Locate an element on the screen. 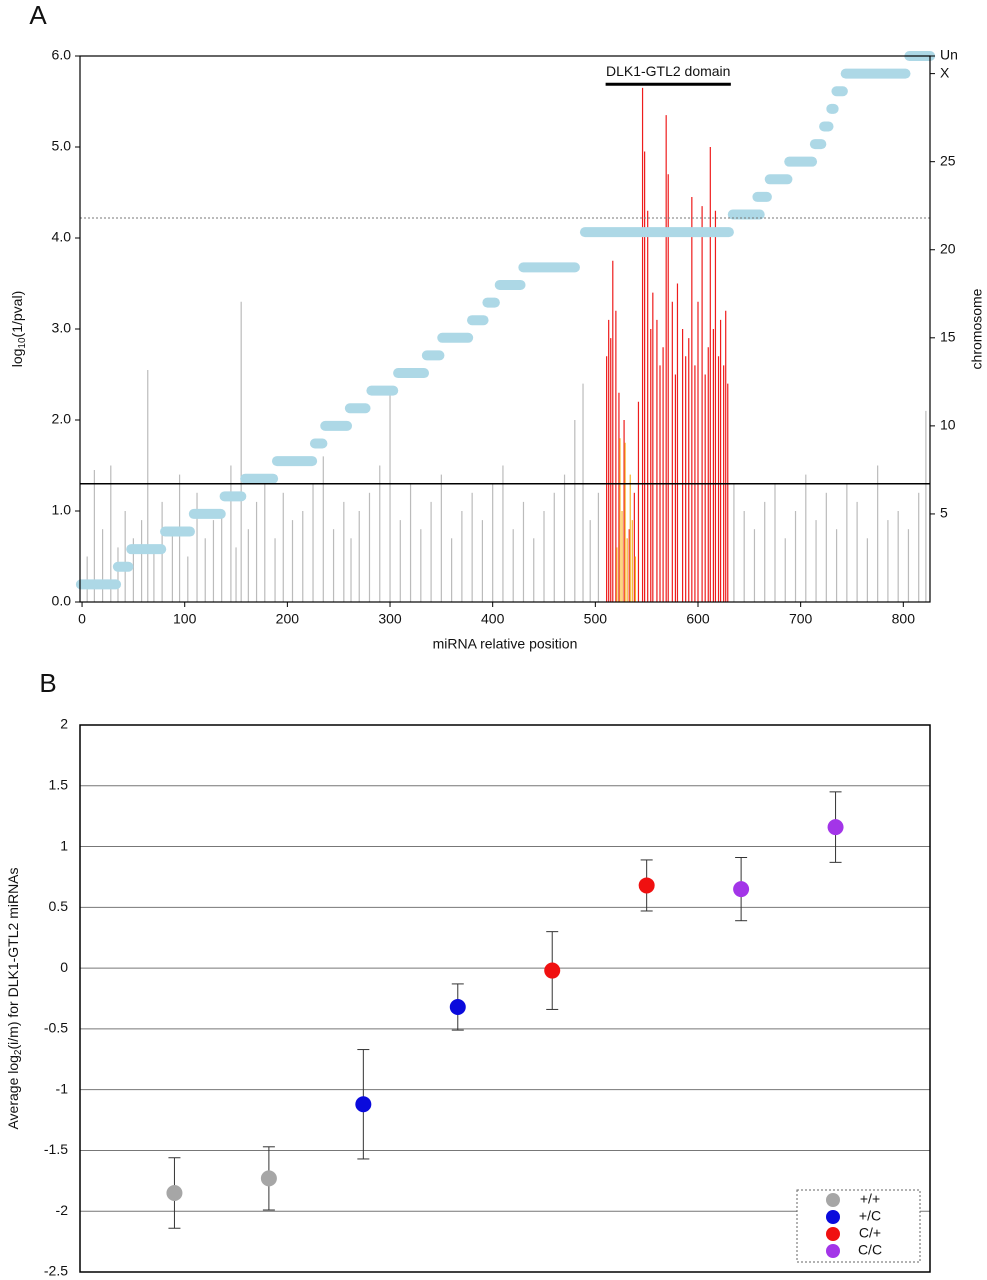 Image resolution: width=987 pixels, height=1280 pixels. y-tick-label: 2 is located at coordinates (64, 724).